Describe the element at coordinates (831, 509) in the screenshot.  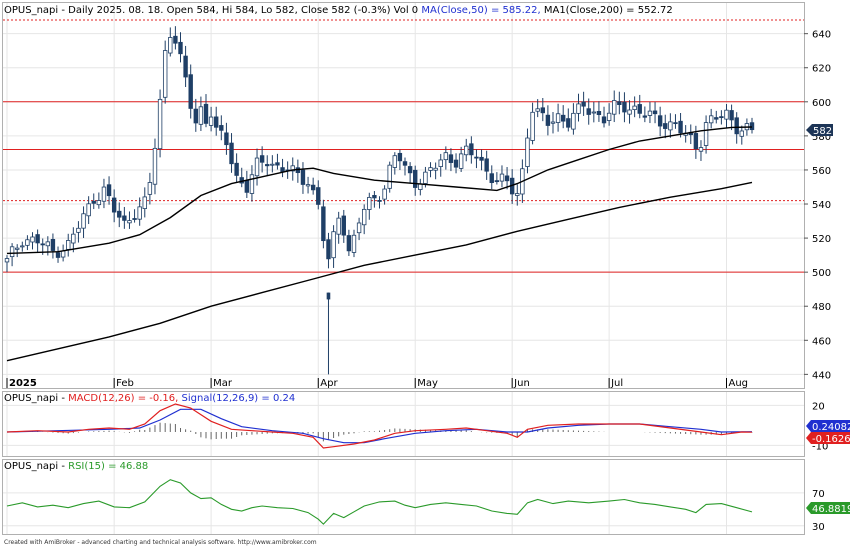
I see `rsi-value-label: 46.8819` at that location.